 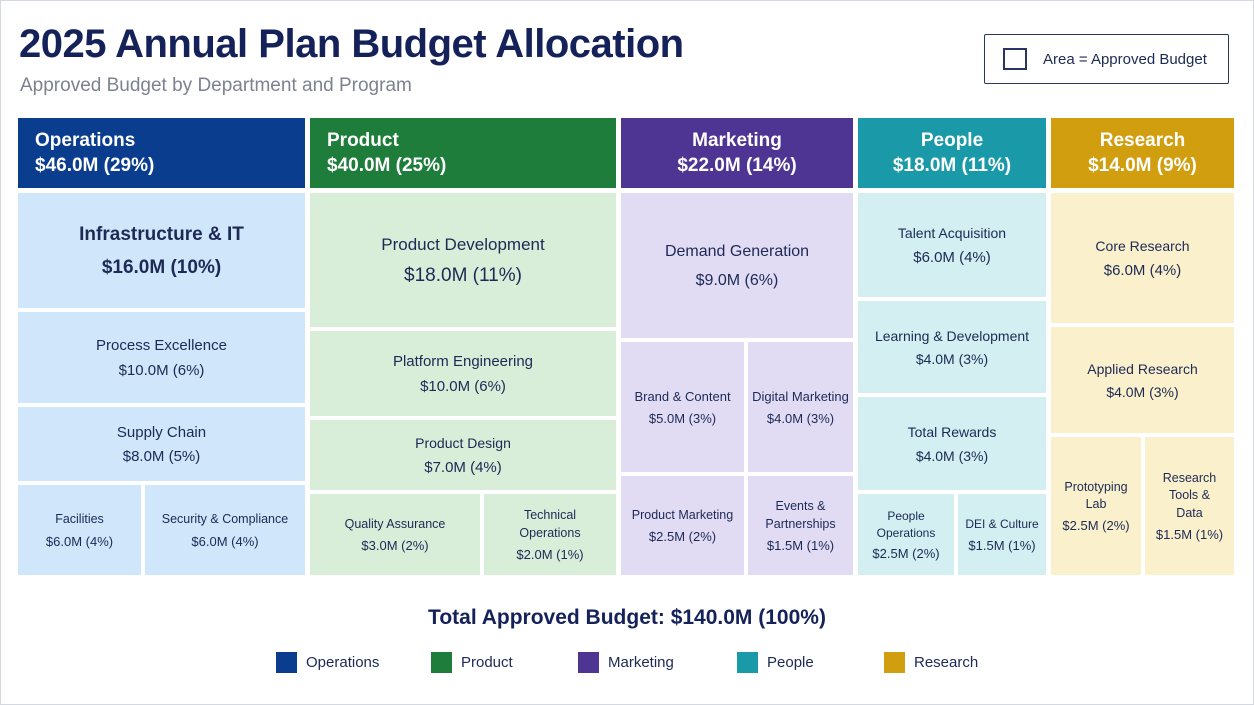 I want to click on cell-people-operations: People Operations $2.5M (2%), so click(x=906, y=534).